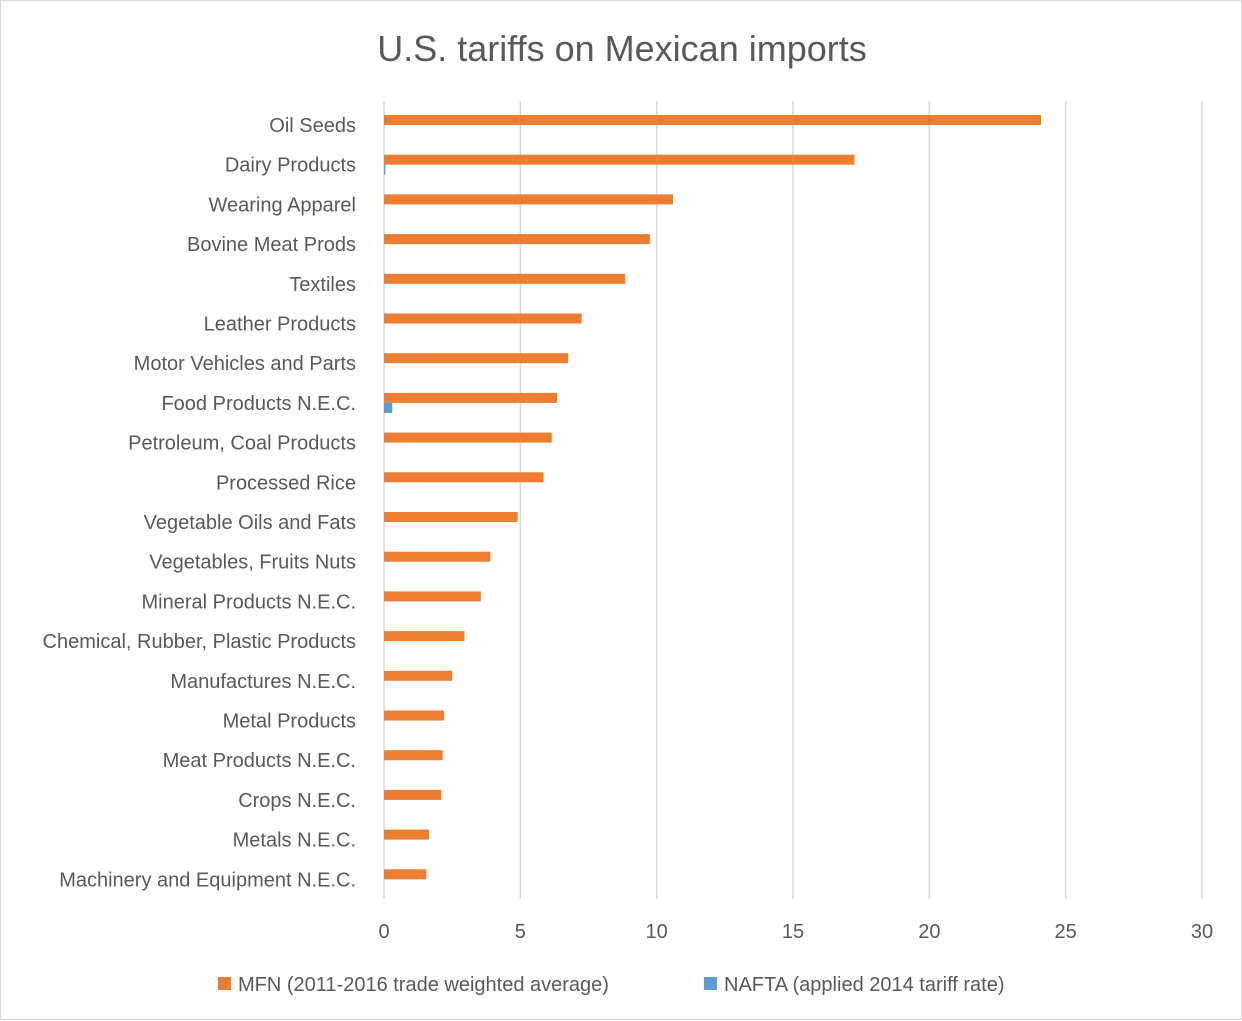 This screenshot has width=1242, height=1021. I want to click on x-tick-label: 5, so click(520, 932).